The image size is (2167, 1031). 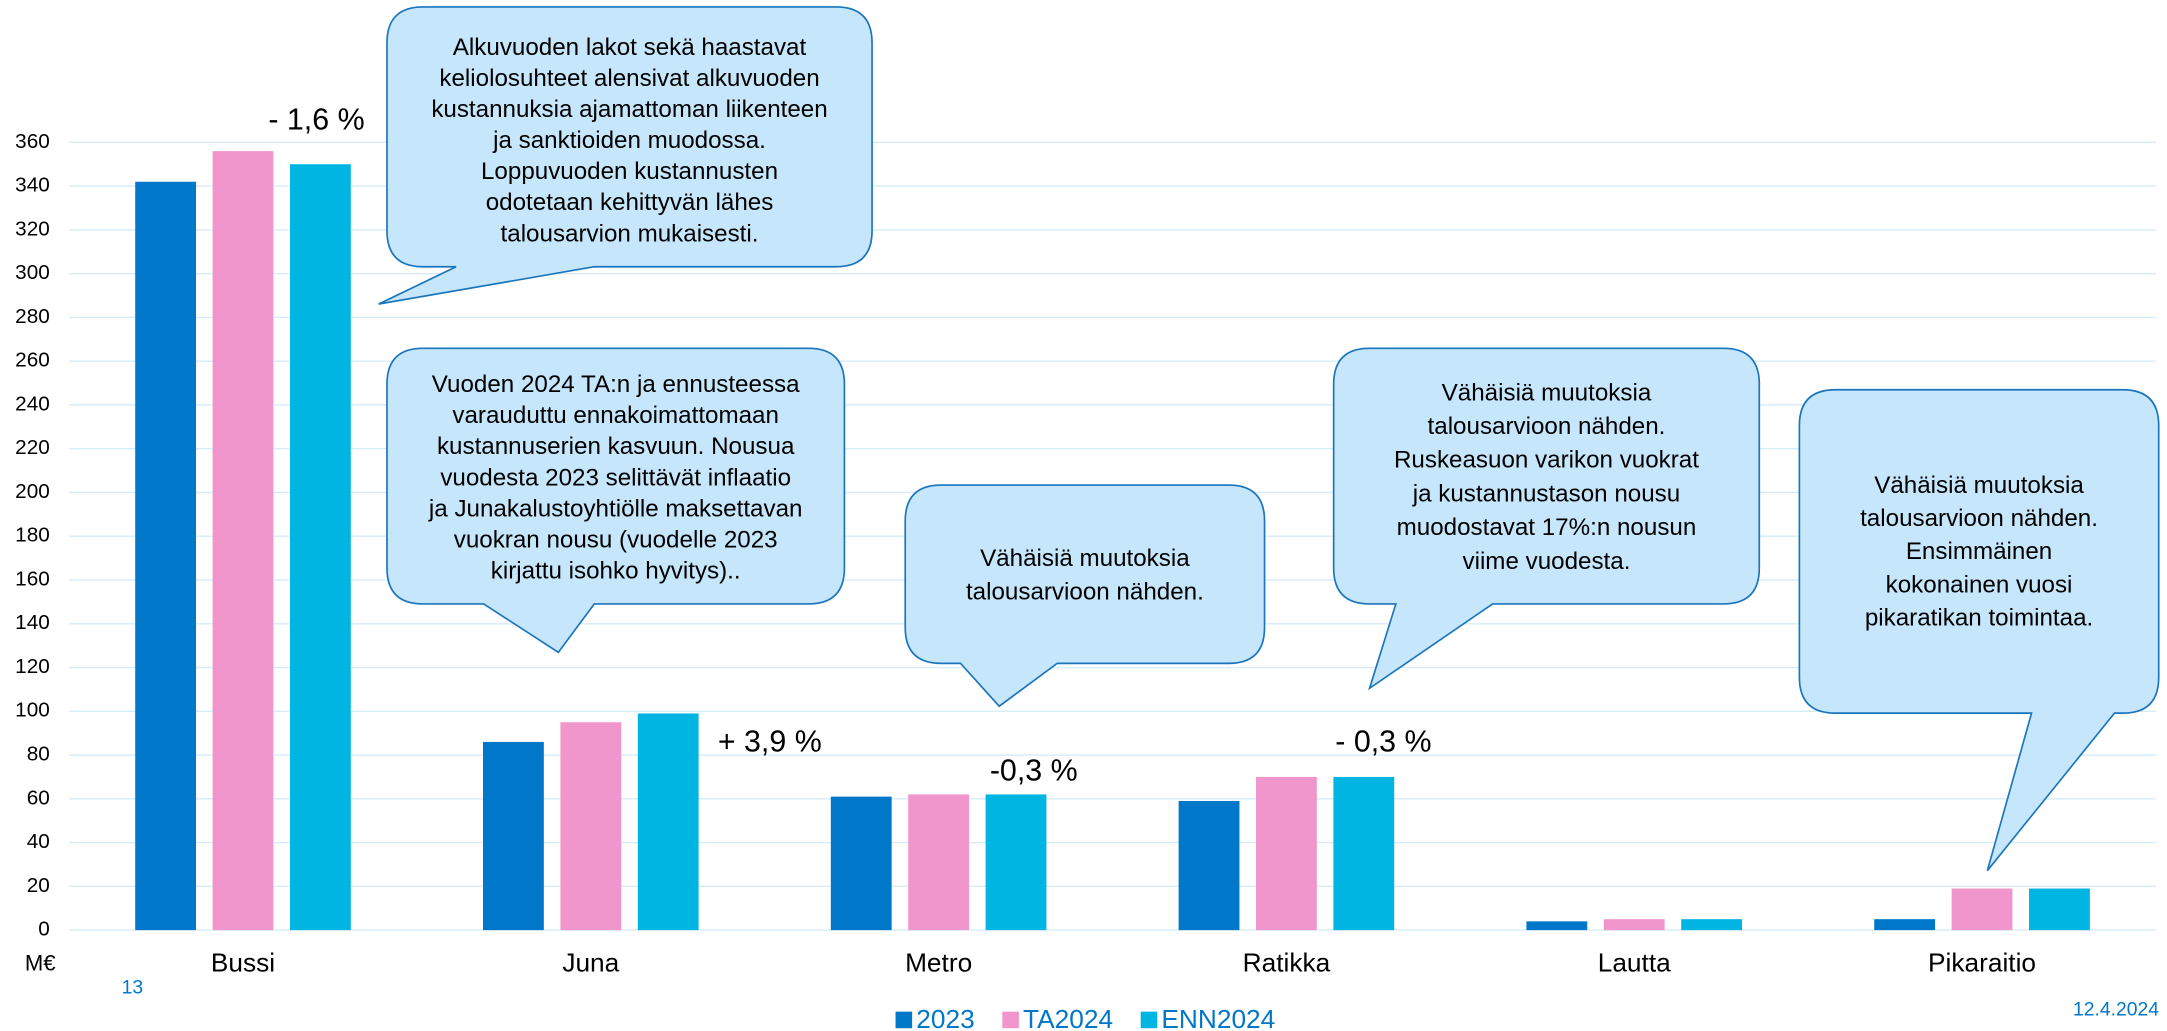 I want to click on annotation: - 1,6 %, so click(x=316, y=120).